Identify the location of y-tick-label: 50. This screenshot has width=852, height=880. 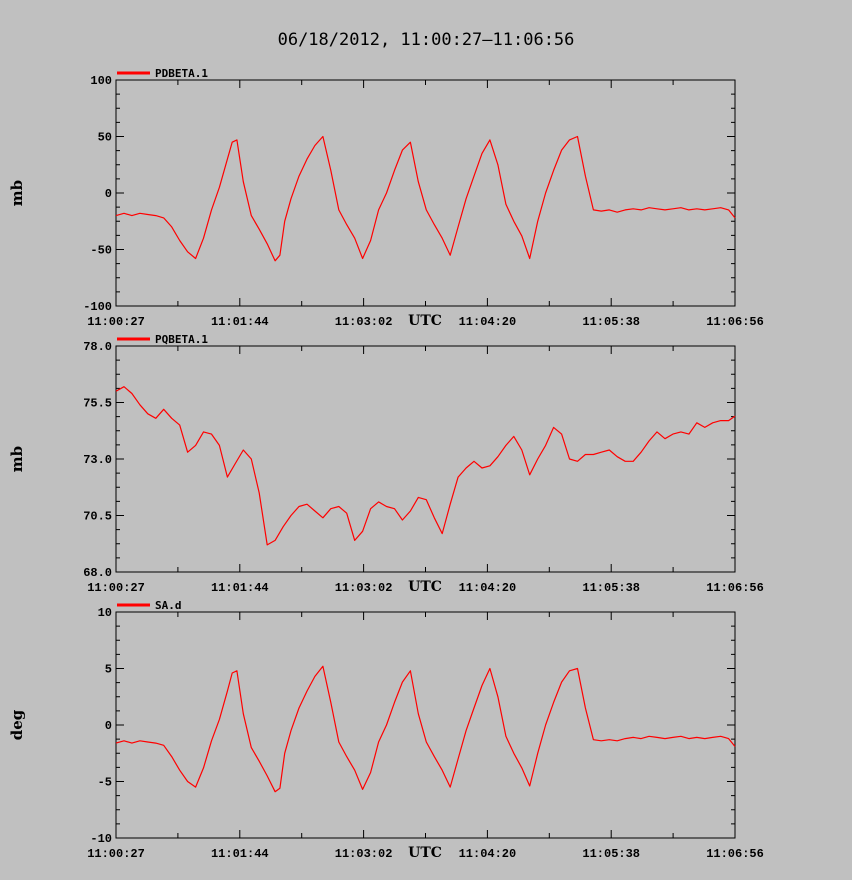
(105, 138).